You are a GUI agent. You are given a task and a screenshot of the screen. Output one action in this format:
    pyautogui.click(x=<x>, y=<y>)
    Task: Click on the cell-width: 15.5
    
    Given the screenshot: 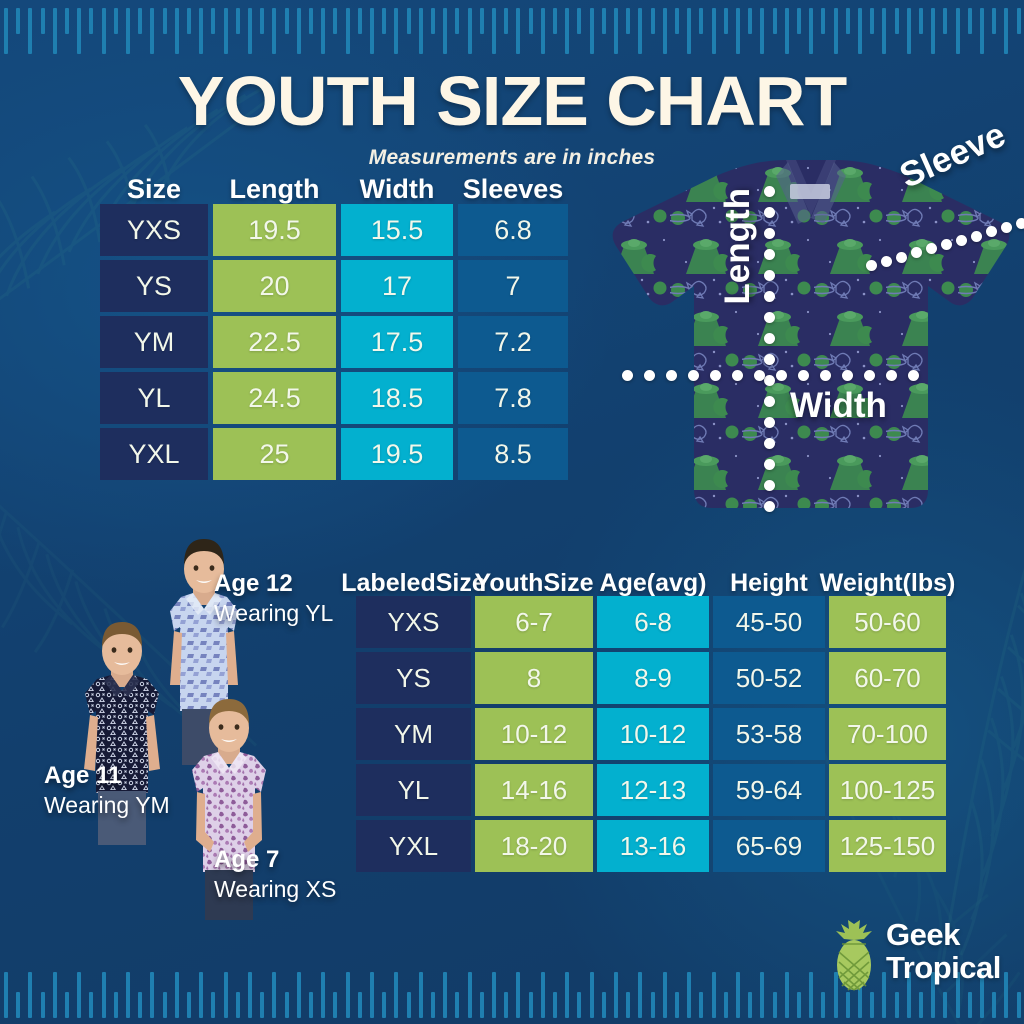 What is the action you would take?
    pyautogui.click(x=397, y=230)
    